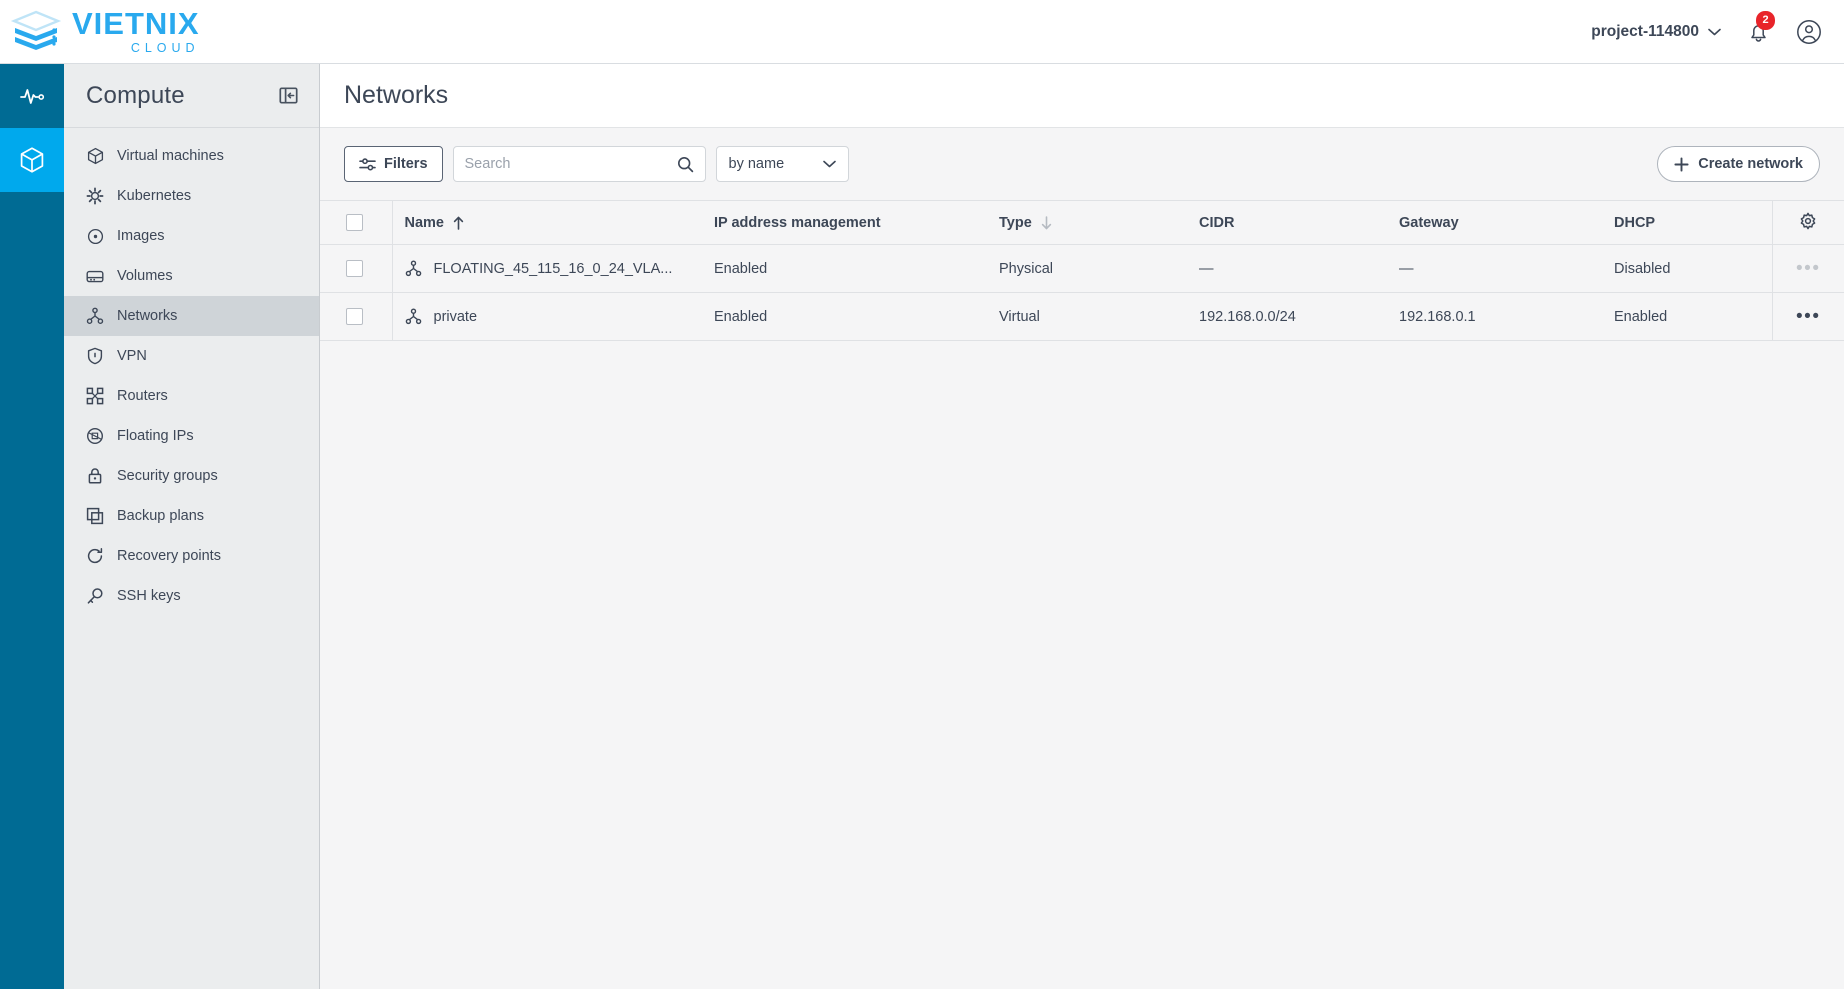  Describe the element at coordinates (191, 356) in the screenshot. I see `sidebar-item-vpn: VPN` at that location.